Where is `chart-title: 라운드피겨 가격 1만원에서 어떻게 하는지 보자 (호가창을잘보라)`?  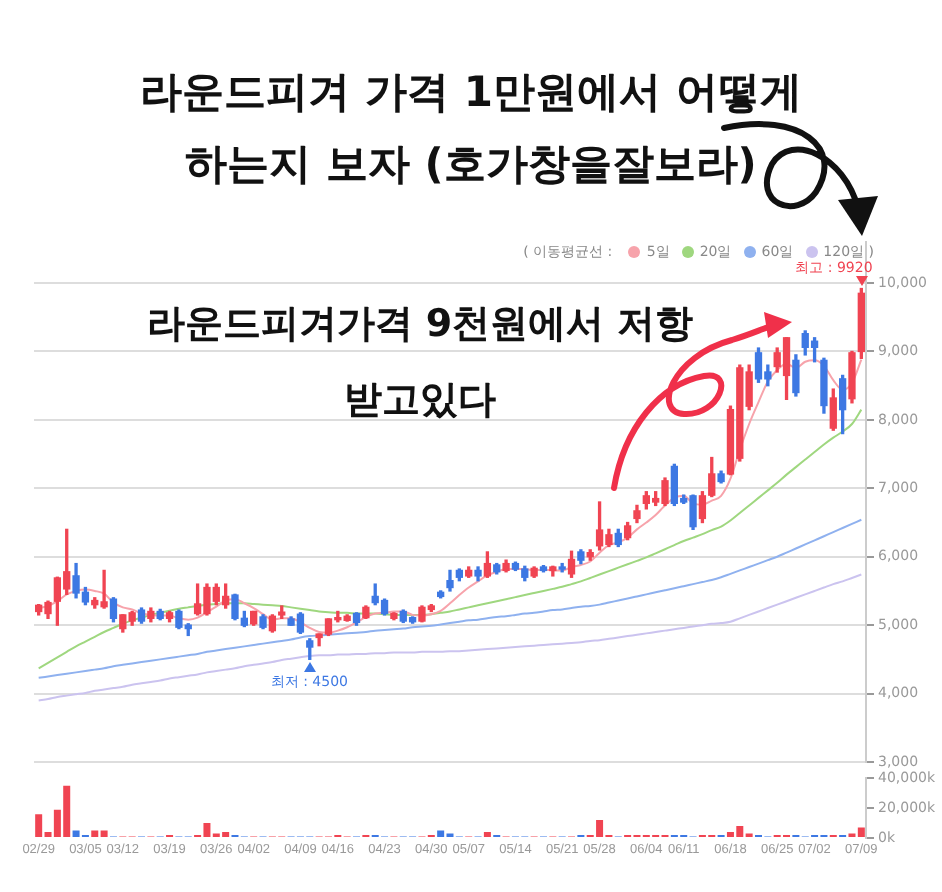
chart-title: 라운드피겨 가격 1만원에서 어떻게 하는지 보자 (호가창을잘보라) is located at coordinates (471, 129).